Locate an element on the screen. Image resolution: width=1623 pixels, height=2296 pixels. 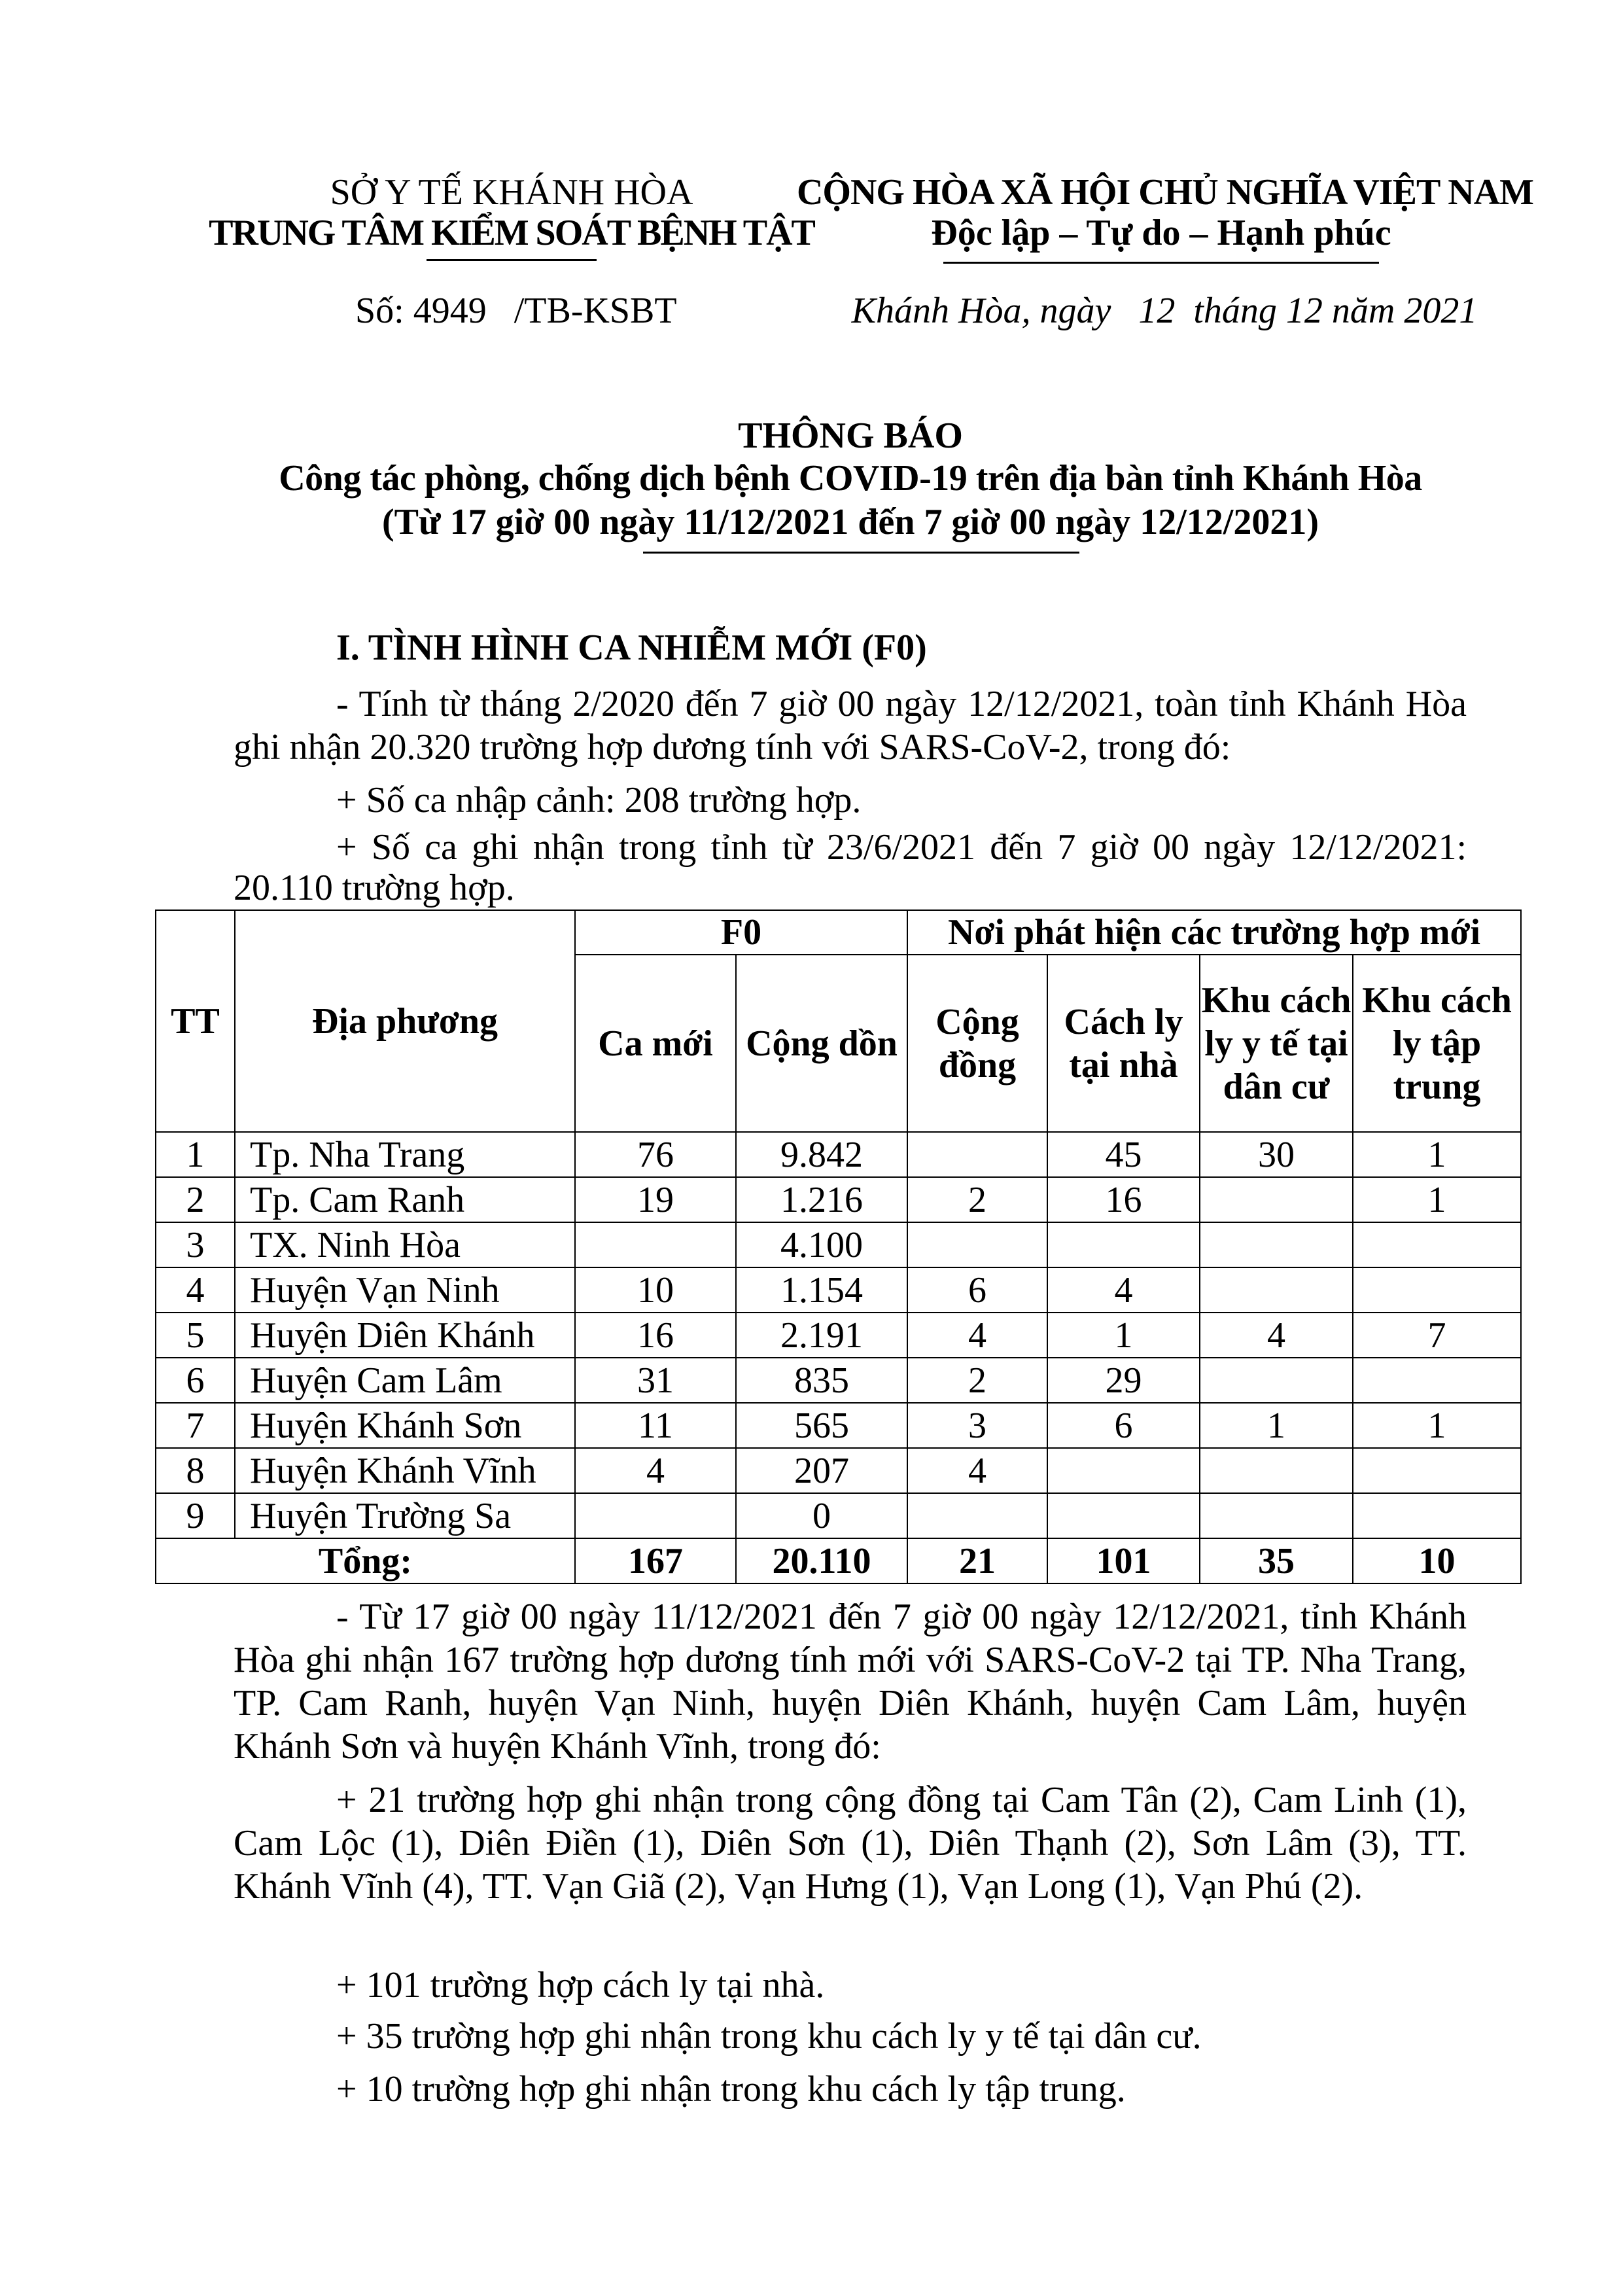
value-cell: 76 is located at coordinates (656, 1154).